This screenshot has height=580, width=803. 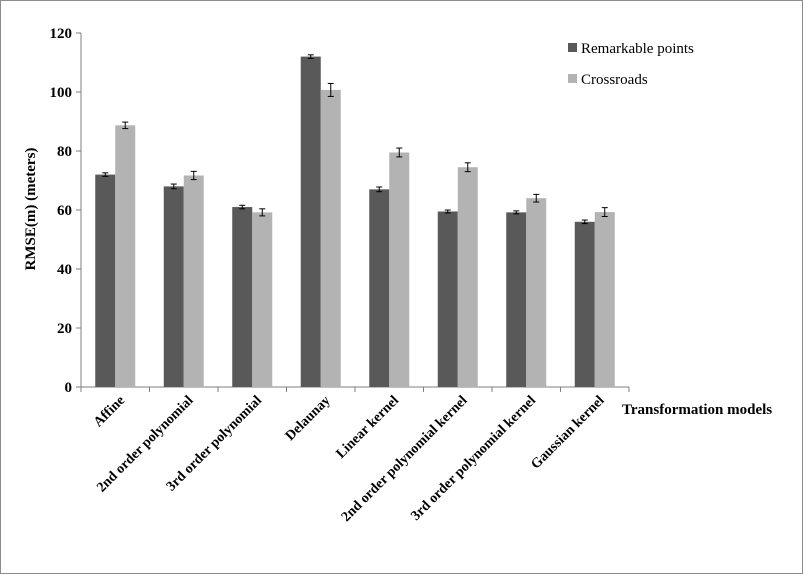 What do you see at coordinates (61, 34) in the screenshot?
I see `y-tick-label: 120` at bounding box center [61, 34].